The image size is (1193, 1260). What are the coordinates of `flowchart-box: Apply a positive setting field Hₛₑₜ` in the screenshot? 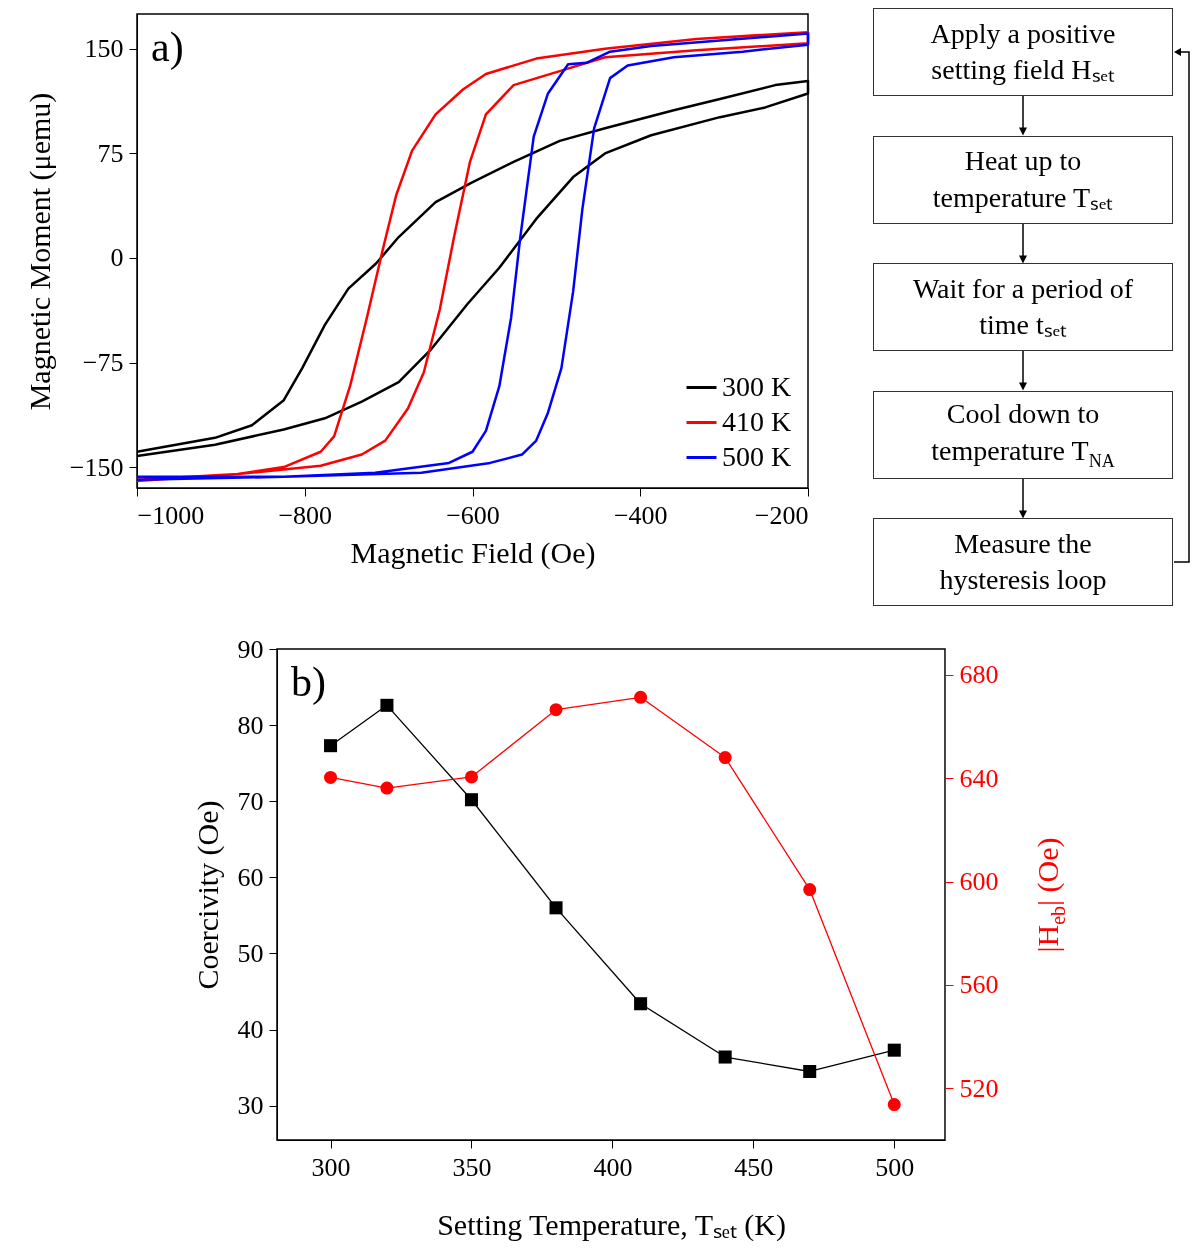 It's located at (1023, 52).